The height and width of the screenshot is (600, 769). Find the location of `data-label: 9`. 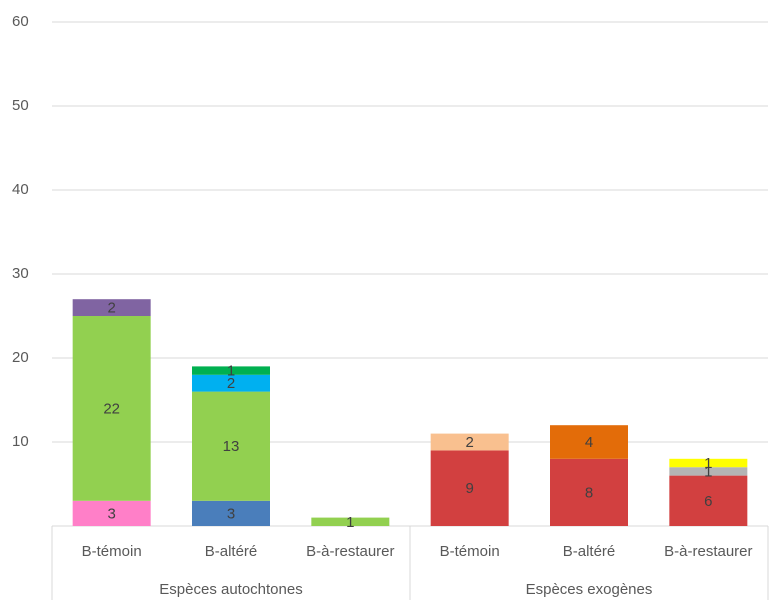

data-label: 9 is located at coordinates (469, 488).